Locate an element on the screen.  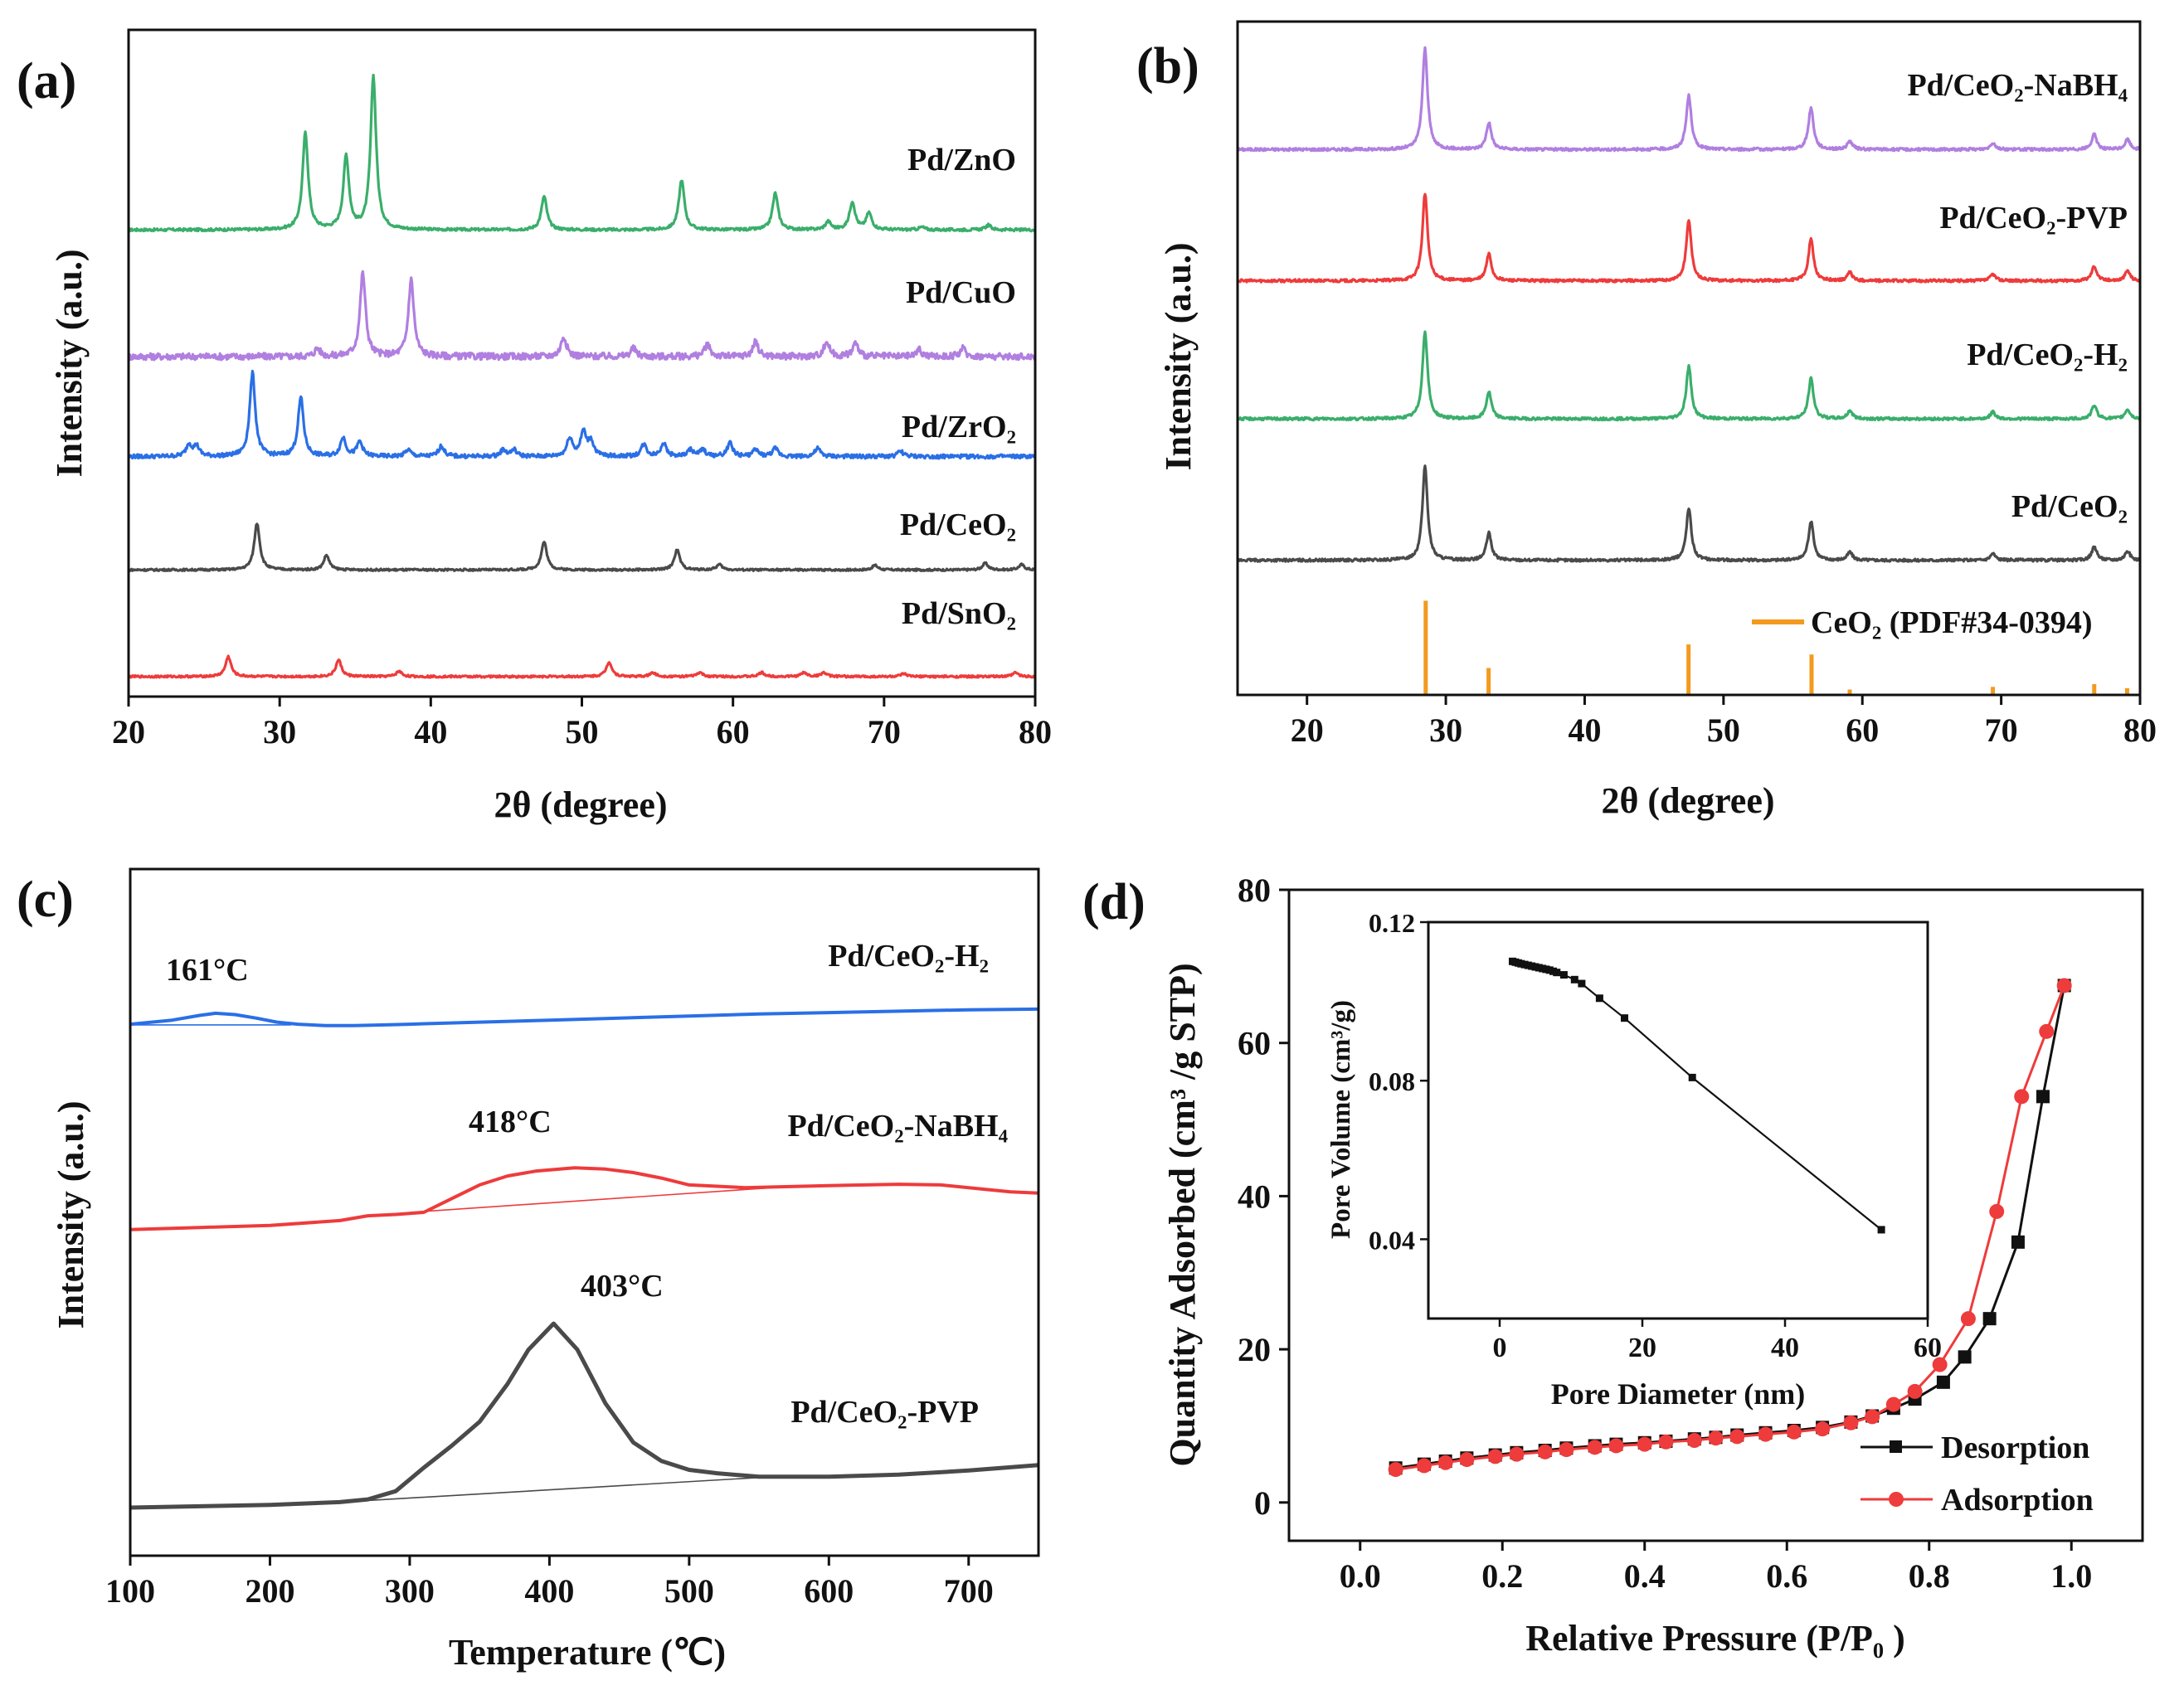
c-x-axis-title: Temperature (℃) is located at coordinates (587, 1652).